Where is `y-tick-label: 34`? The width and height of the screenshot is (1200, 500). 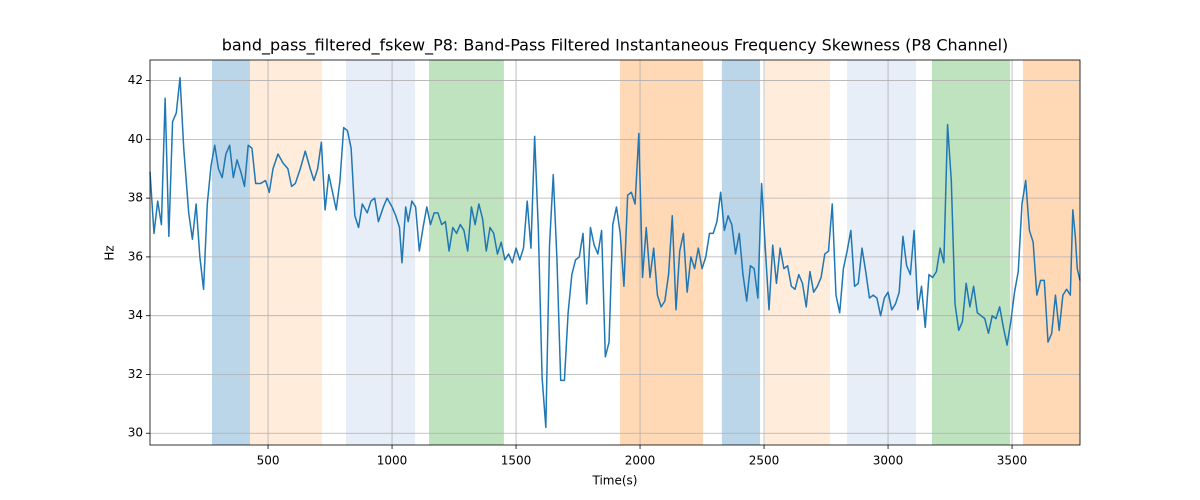
y-tick-label: 34 is located at coordinates (135, 315).